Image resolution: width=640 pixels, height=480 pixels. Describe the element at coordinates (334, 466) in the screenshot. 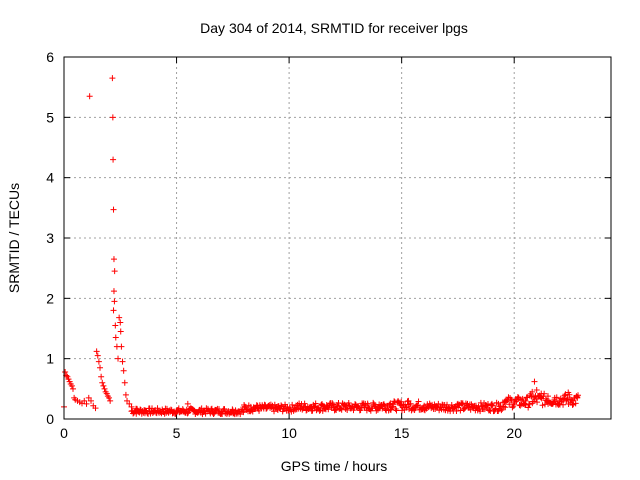

I see `x-axis-label: GPS time / hours` at that location.